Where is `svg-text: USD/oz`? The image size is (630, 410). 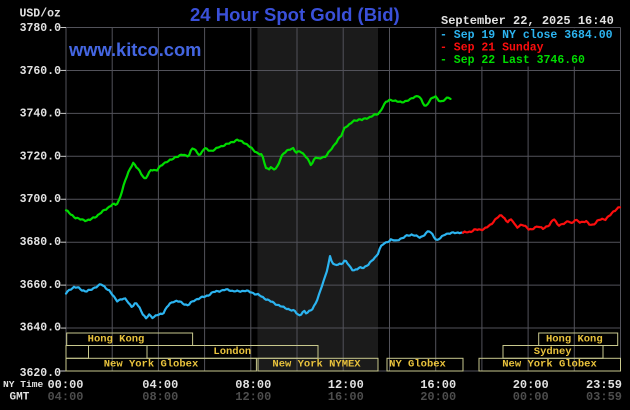 svg-text: USD/oz is located at coordinates (41, 14).